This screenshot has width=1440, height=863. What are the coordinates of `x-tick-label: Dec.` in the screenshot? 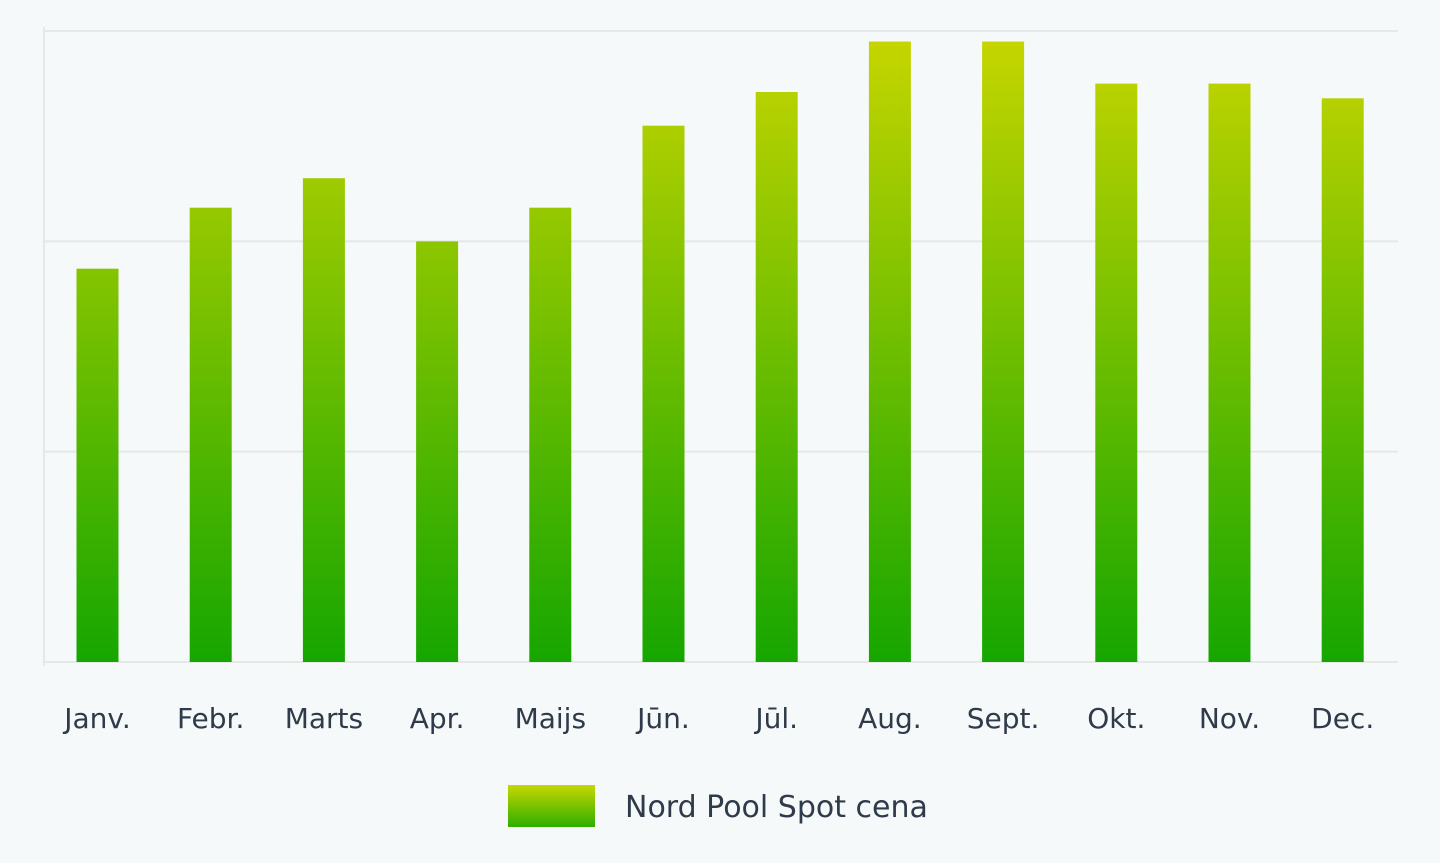 It's located at (1342, 718).